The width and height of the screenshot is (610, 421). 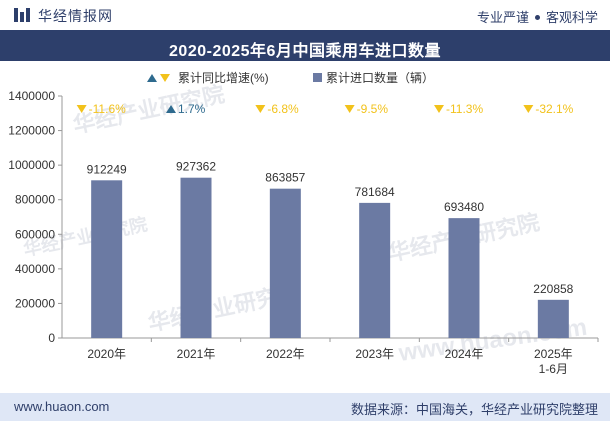 What do you see at coordinates (31, 165) in the screenshot?
I see `y-tick-label: 1000000` at bounding box center [31, 165].